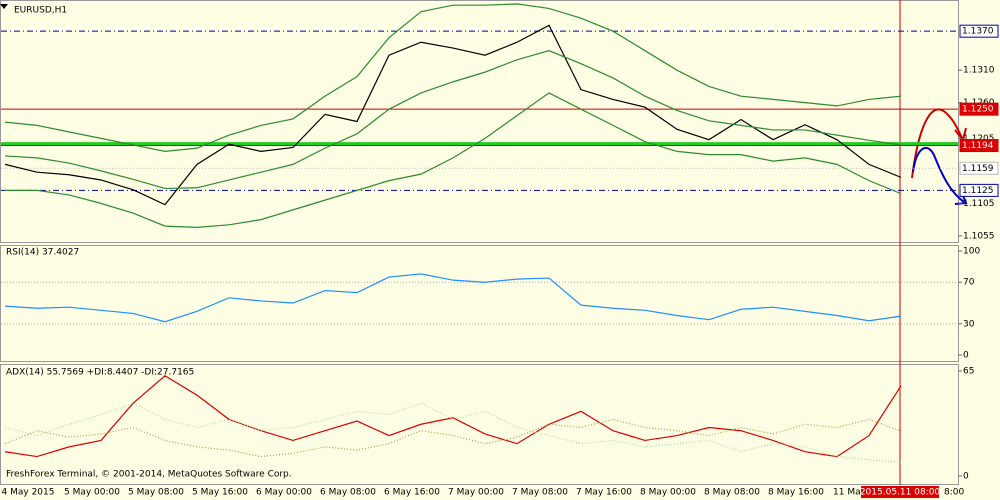 Image resolution: width=1000 pixels, height=500 pixels. What do you see at coordinates (28, 493) in the screenshot?
I see `x-tick-label: 4 May 2015` at bounding box center [28, 493].